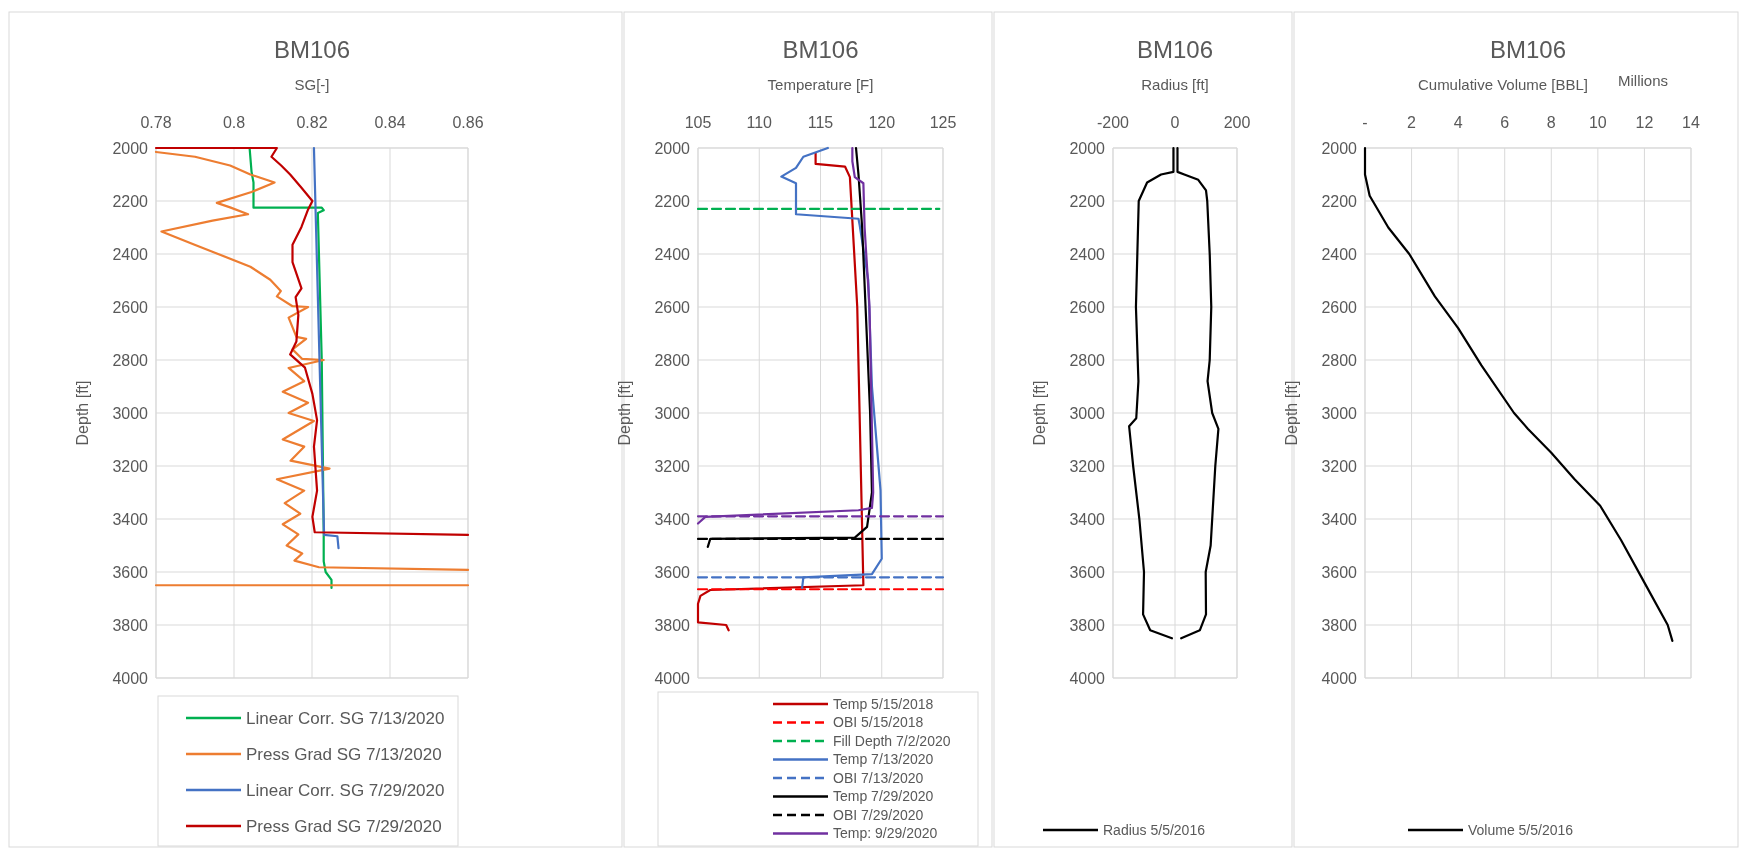 The width and height of the screenshot is (1747, 857). Describe the element at coordinates (344, 826) in the screenshot. I see `legend-label: Press Grad SG 7/29/2020` at that location.